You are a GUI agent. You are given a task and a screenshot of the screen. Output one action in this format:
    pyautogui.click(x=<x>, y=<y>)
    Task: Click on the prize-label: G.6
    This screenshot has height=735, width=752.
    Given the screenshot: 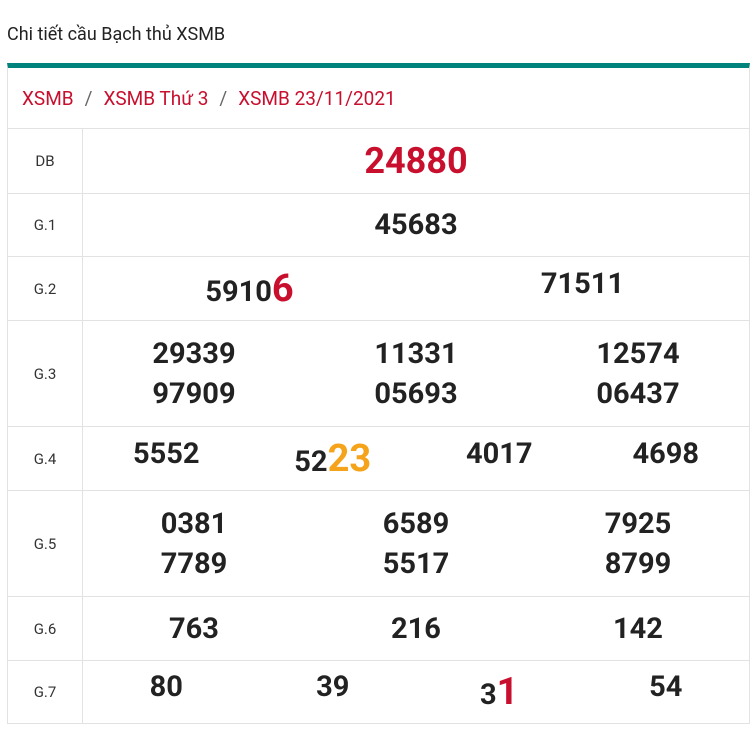 What is the action you would take?
    pyautogui.click(x=45, y=628)
    